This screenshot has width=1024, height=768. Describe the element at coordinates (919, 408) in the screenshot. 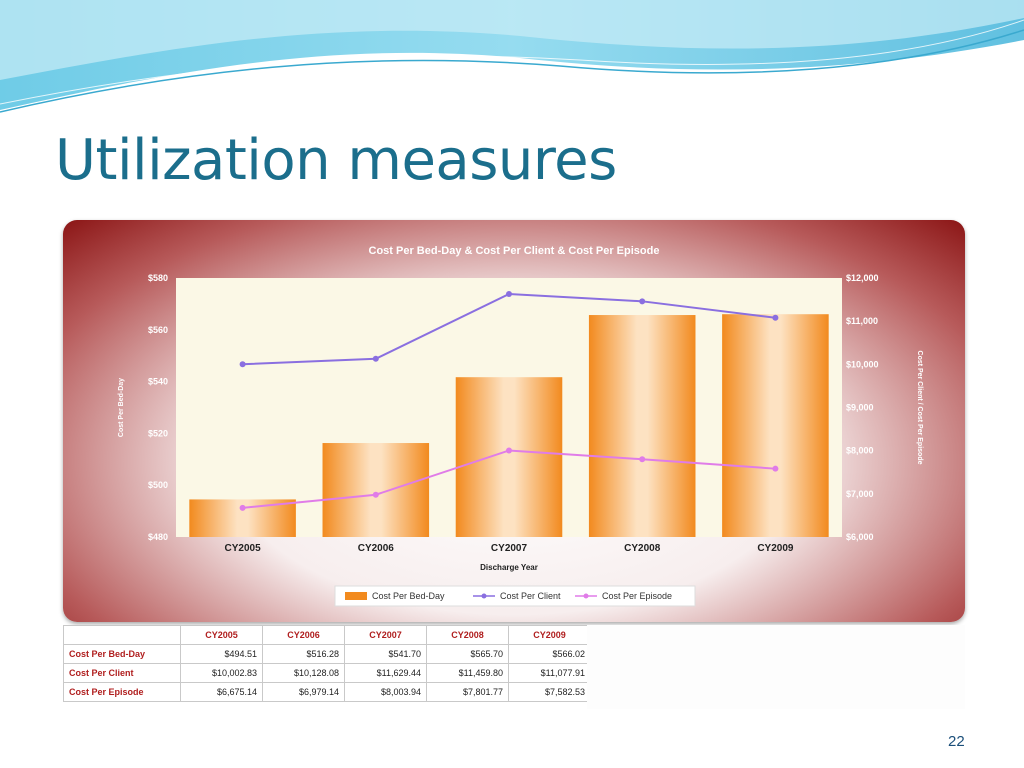

I see `y2-axis-label: Cost Per Client / Cost Per Episode` at that location.